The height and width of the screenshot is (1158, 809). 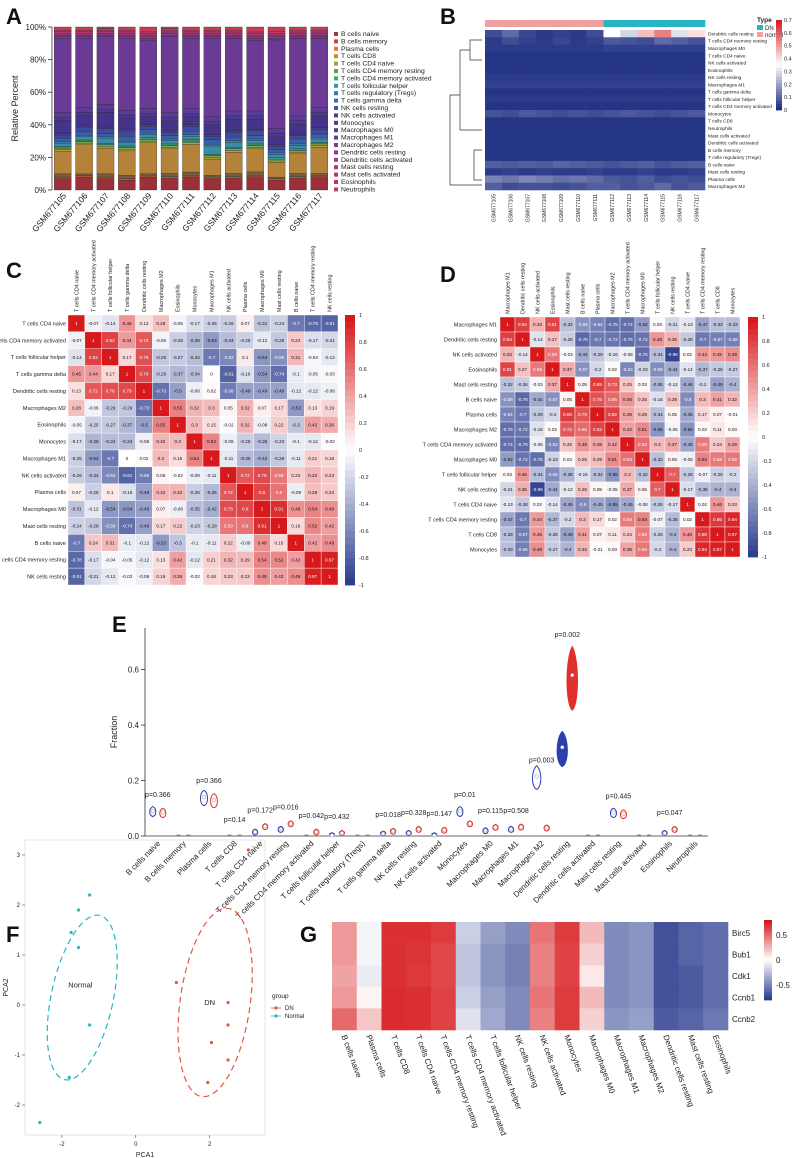 What do you see at coordinates (93, 458) in the screenshot?
I see `c-cell-value: -0.53` at bounding box center [93, 458].